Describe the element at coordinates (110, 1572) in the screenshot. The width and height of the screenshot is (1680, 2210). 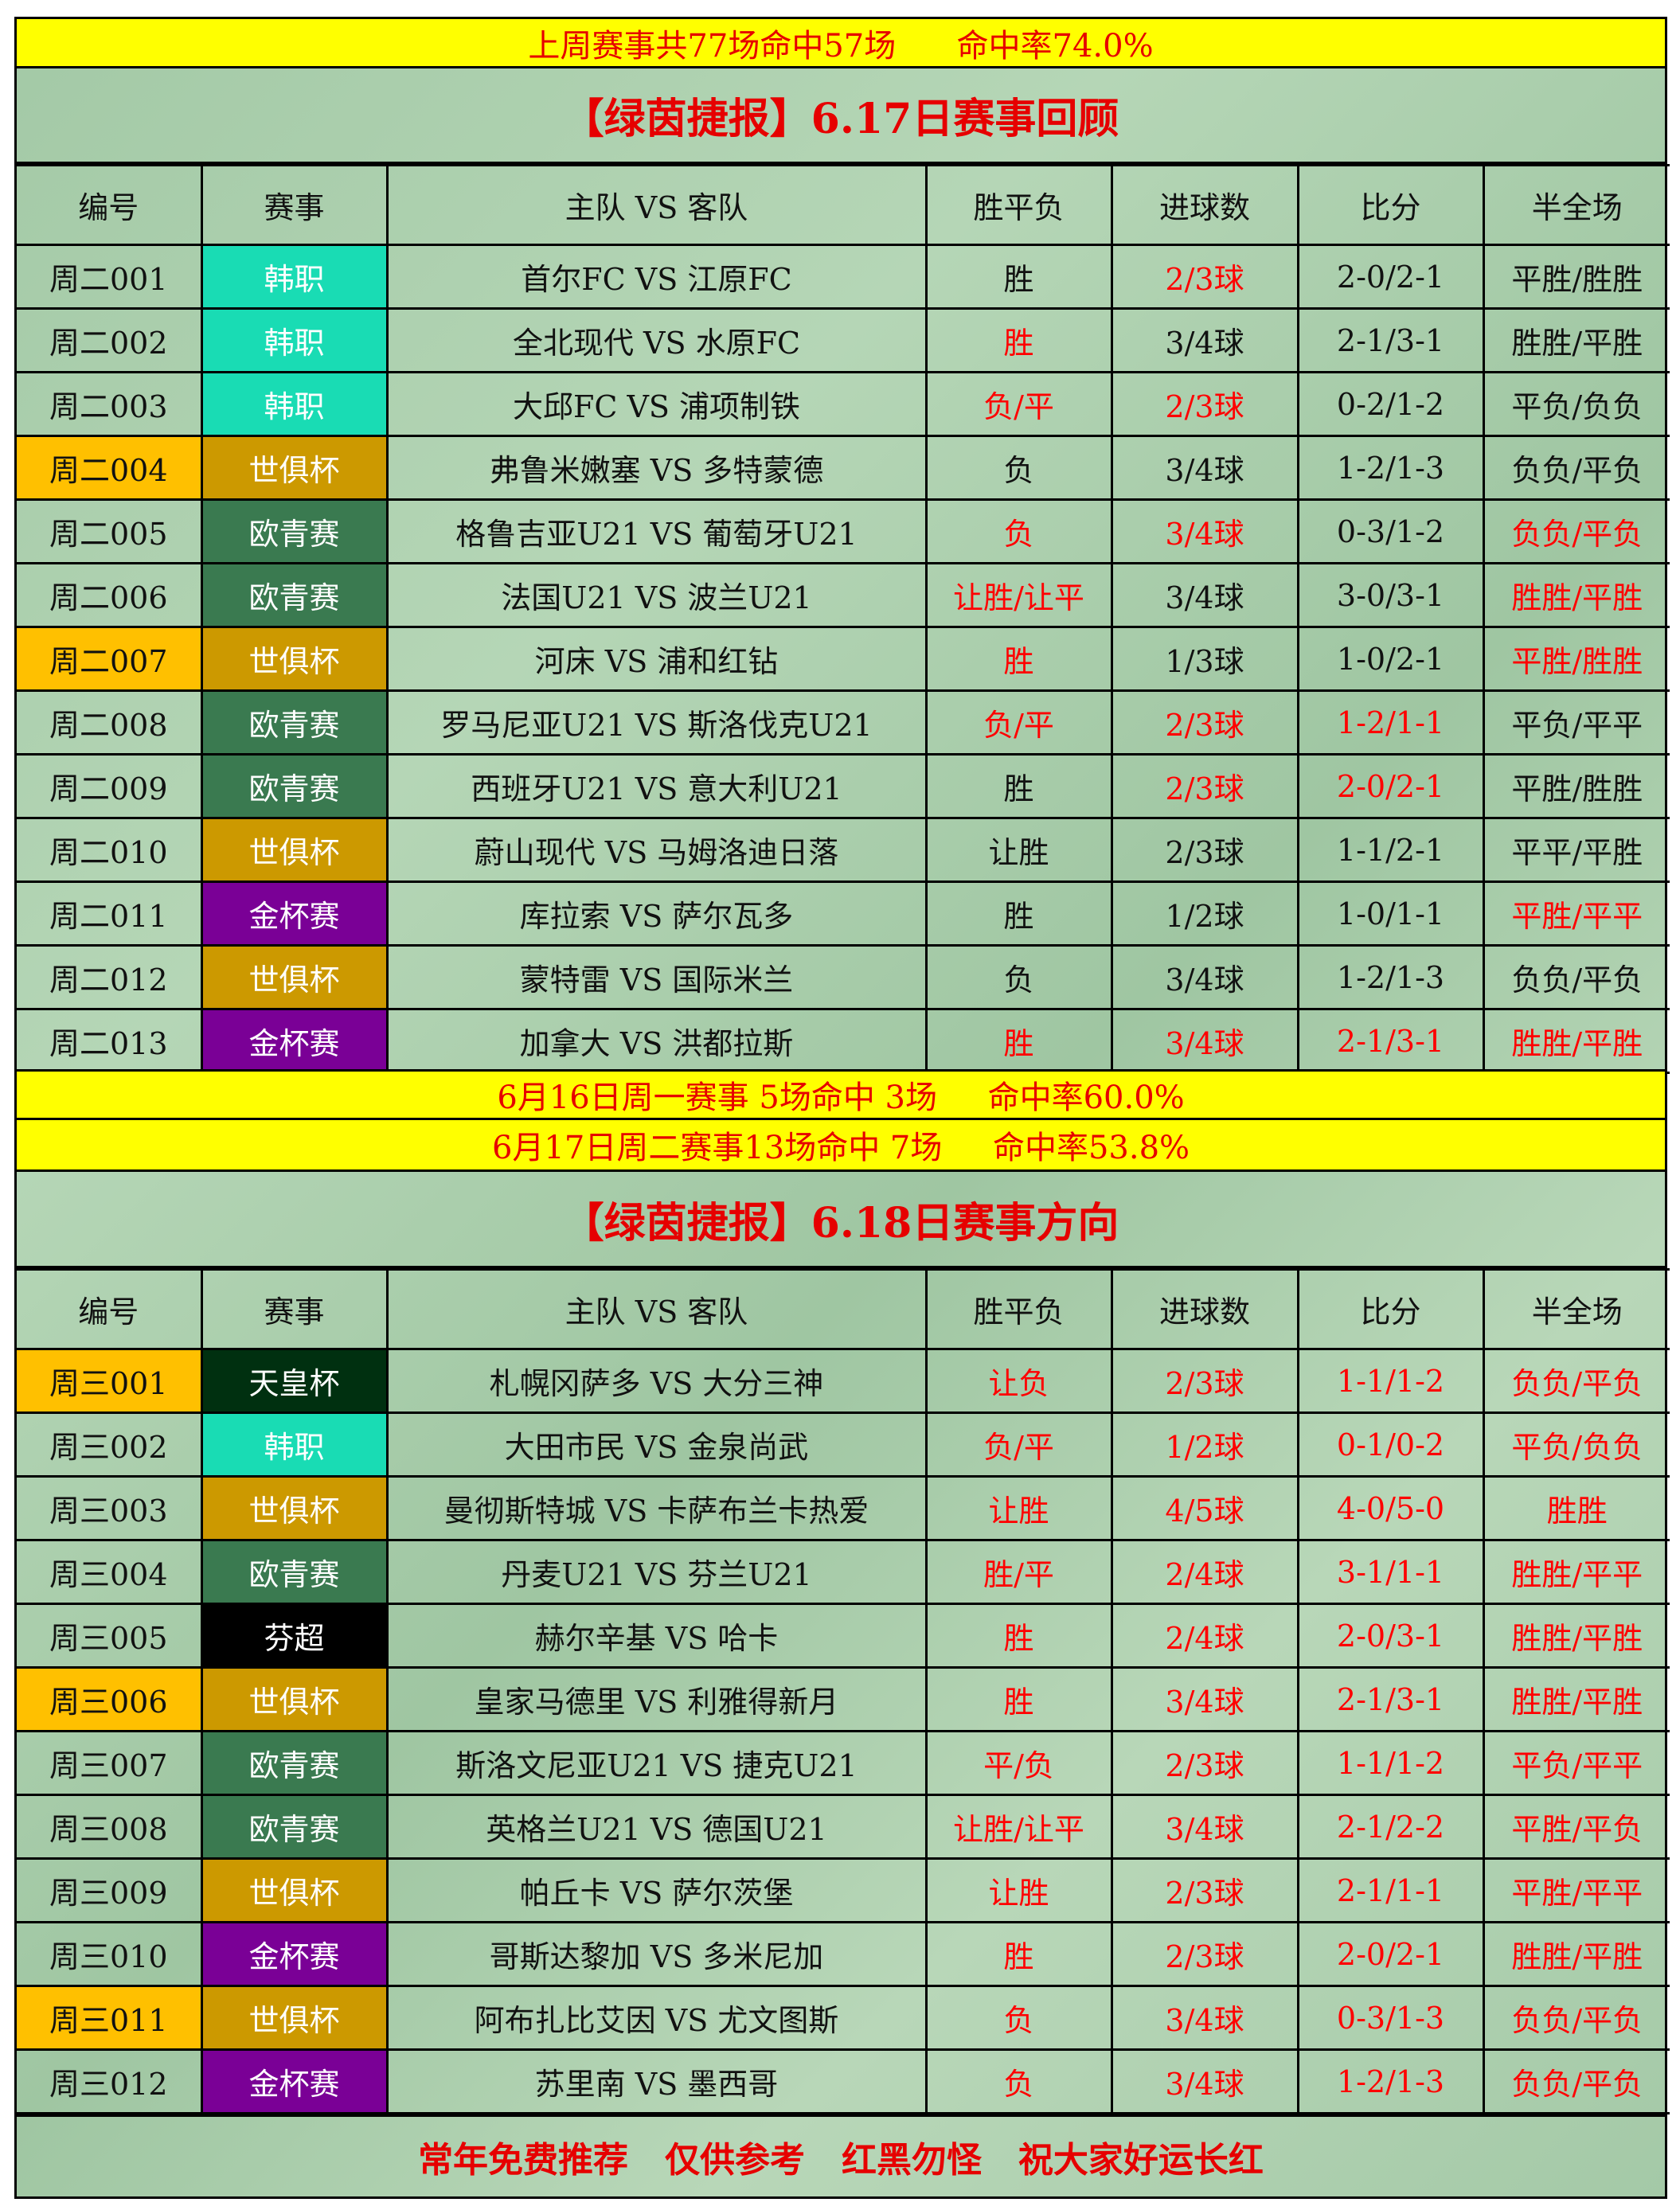
I see `match-id-cell: 周三004` at that location.